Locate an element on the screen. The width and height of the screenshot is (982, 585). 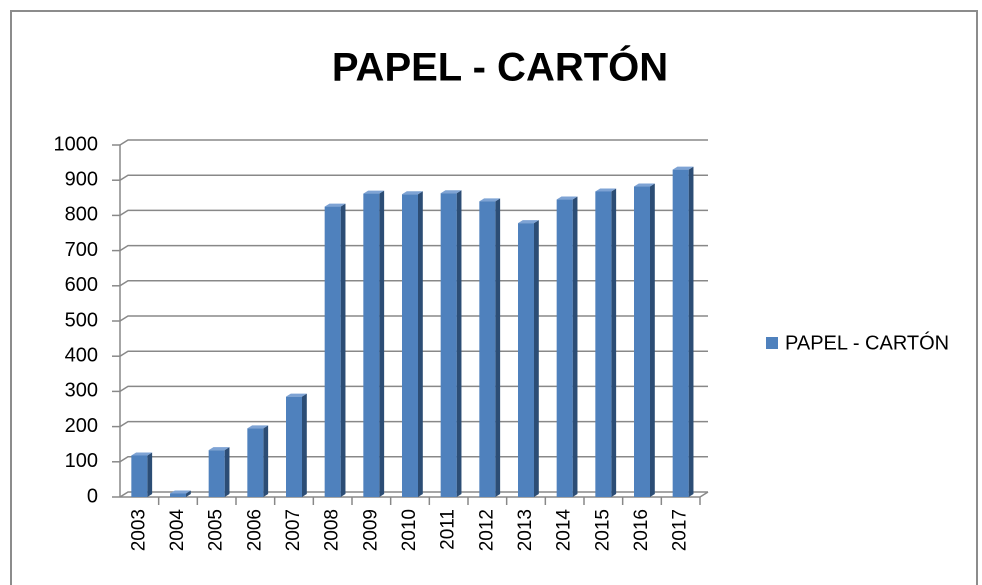
x-tick-label: 2005 is located at coordinates (216, 530).